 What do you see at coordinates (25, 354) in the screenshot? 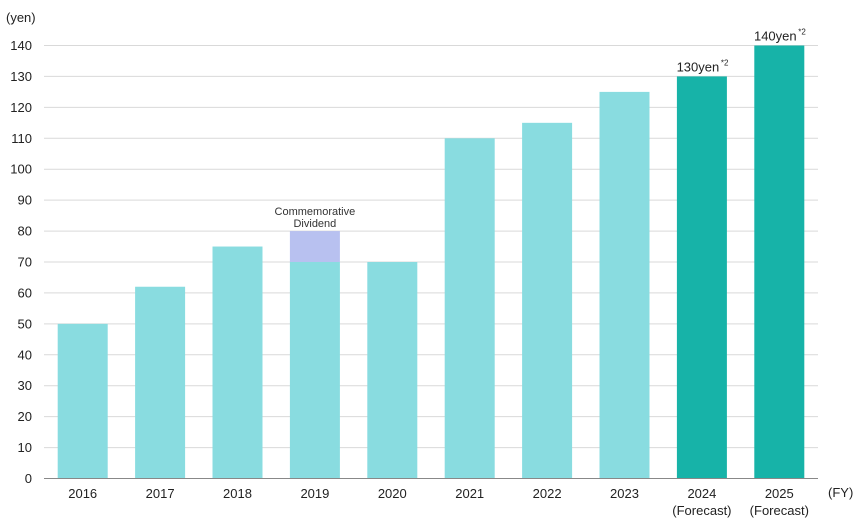
I see `y-tick-label: 40` at bounding box center [25, 354].